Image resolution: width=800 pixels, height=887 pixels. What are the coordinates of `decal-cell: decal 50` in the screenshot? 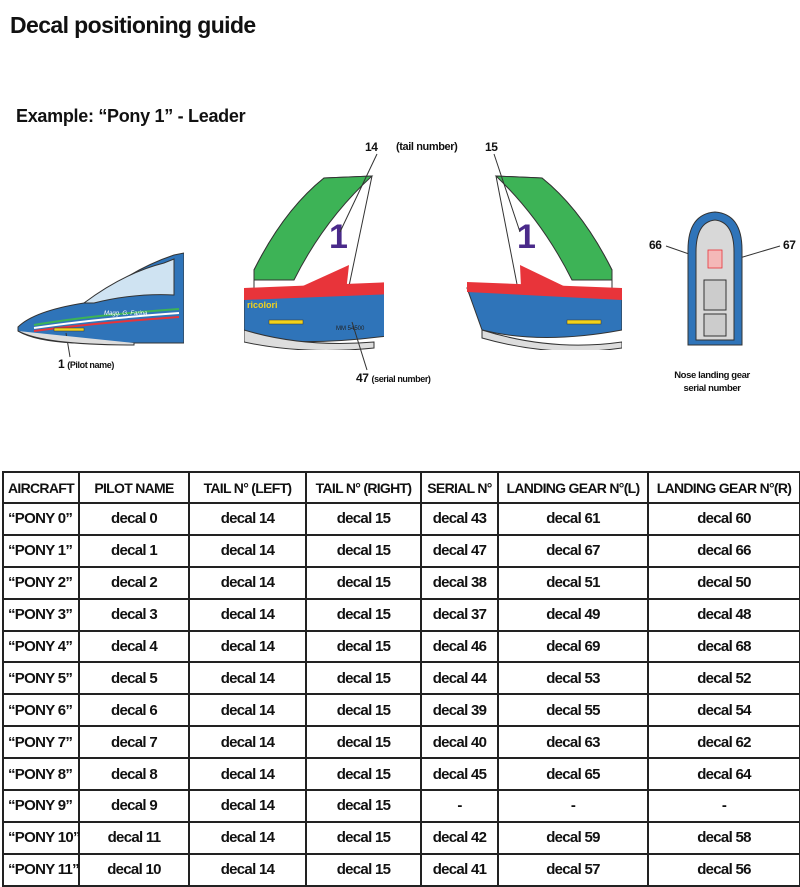 It's located at (723, 582).